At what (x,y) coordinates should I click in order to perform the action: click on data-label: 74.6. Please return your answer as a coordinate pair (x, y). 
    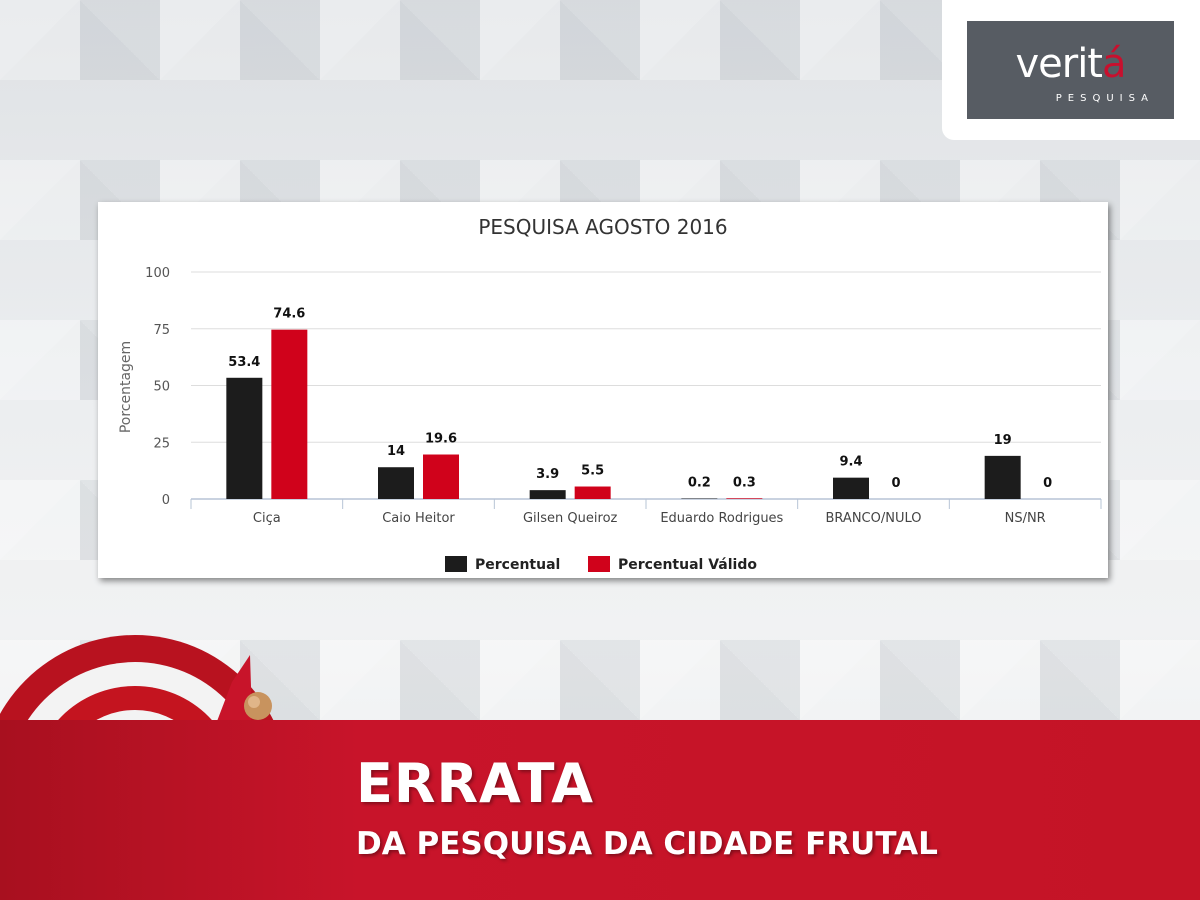
    Looking at the image, I should click on (289, 314).